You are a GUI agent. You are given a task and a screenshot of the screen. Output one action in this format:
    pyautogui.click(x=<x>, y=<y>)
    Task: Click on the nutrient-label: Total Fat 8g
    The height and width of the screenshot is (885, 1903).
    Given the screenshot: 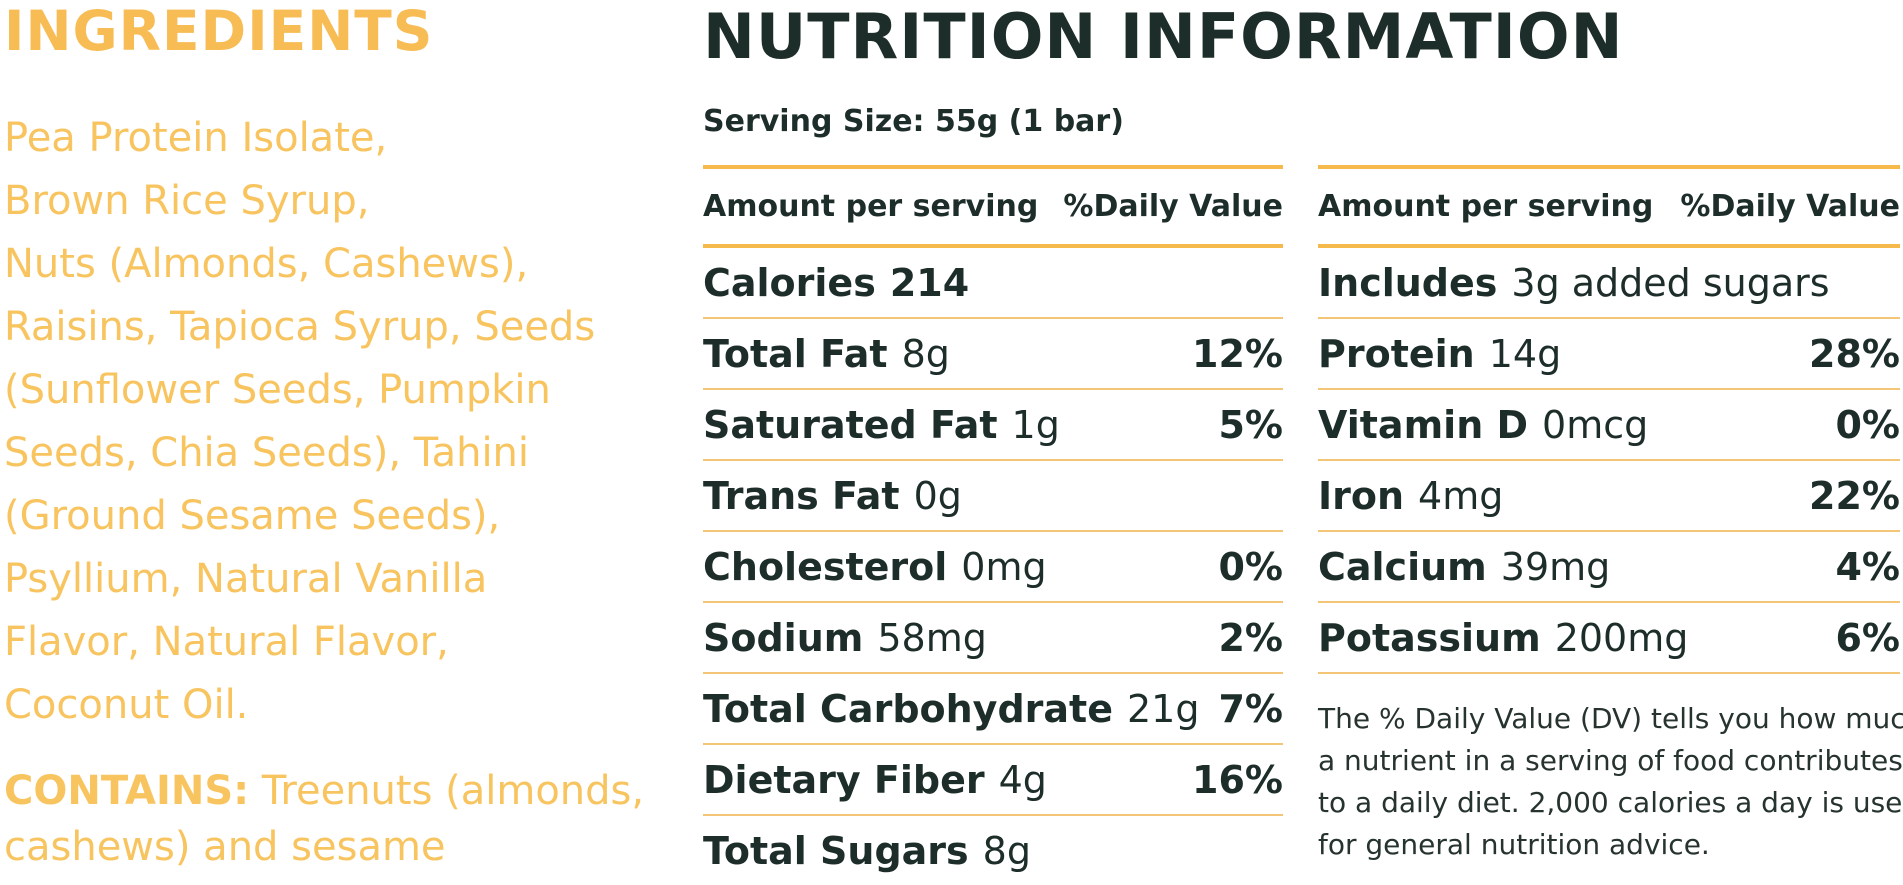 What is the action you would take?
    pyautogui.click(x=826, y=354)
    